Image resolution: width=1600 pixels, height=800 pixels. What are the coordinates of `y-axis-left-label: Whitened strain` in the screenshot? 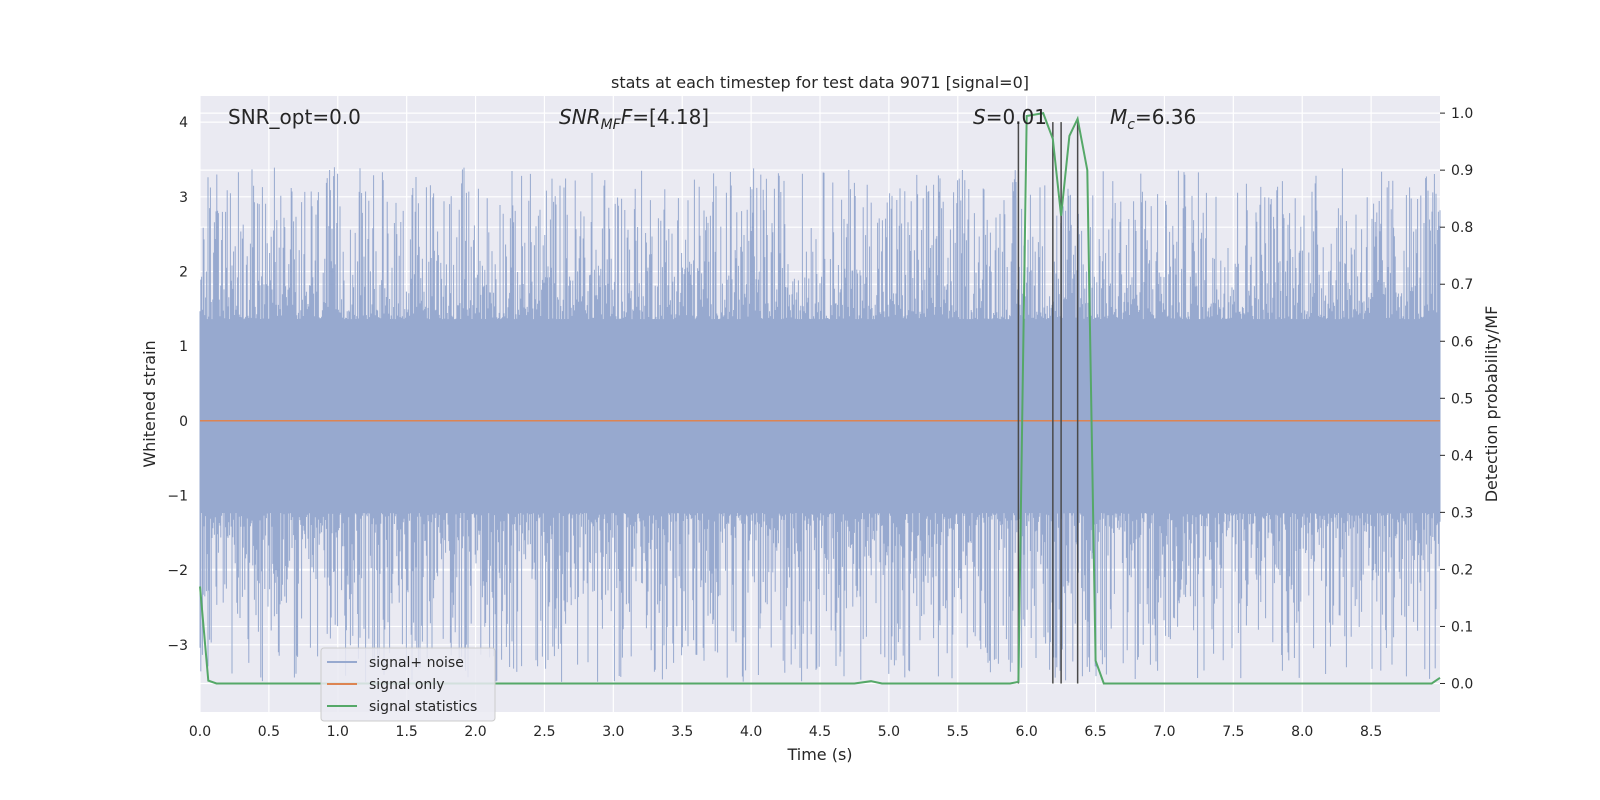 It's located at (149, 403).